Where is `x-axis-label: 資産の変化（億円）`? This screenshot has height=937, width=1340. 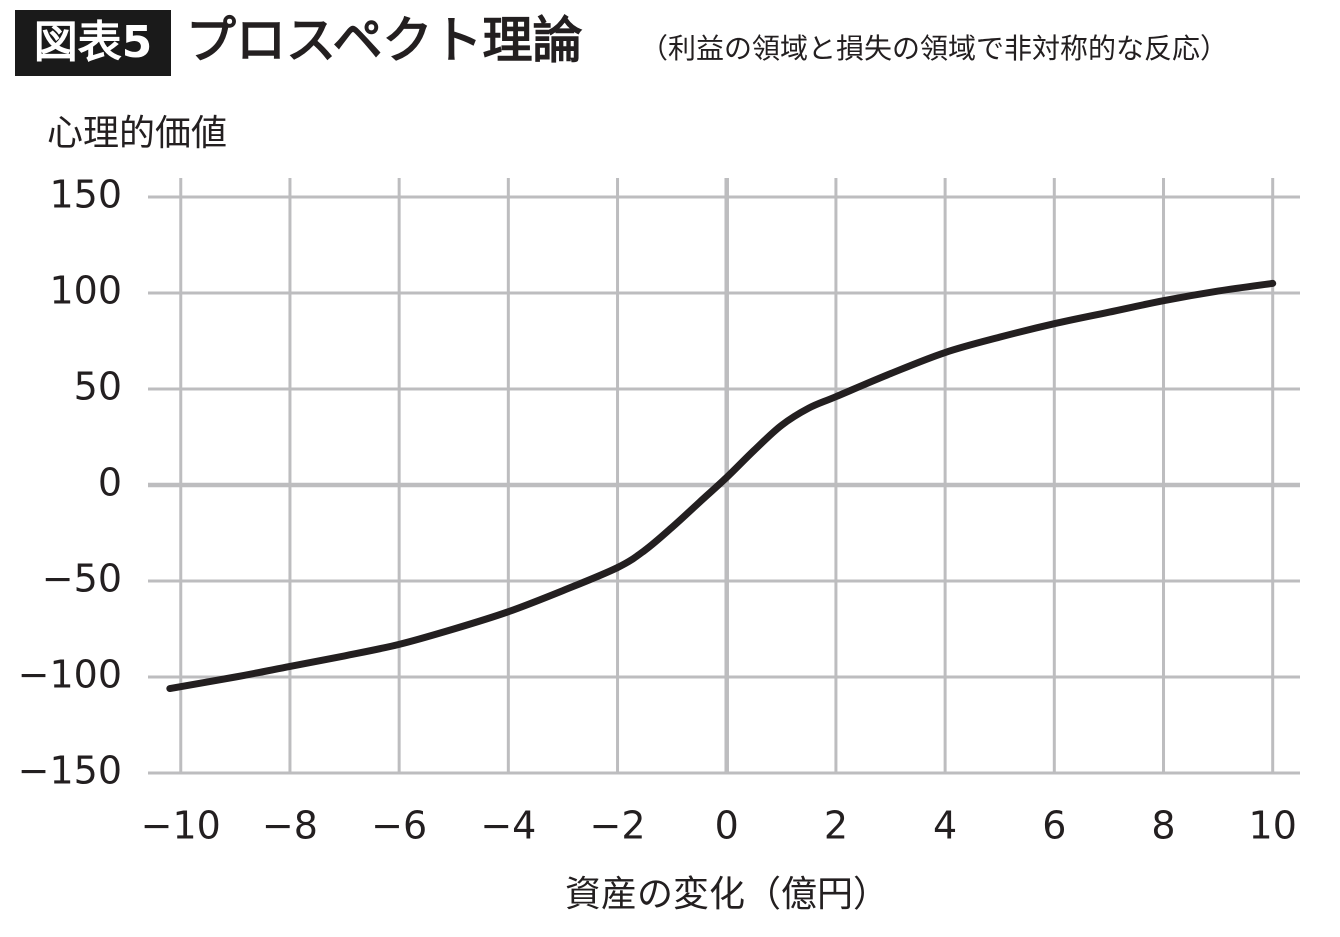 x-axis-label: 資産の変化（億円） is located at coordinates (727, 894).